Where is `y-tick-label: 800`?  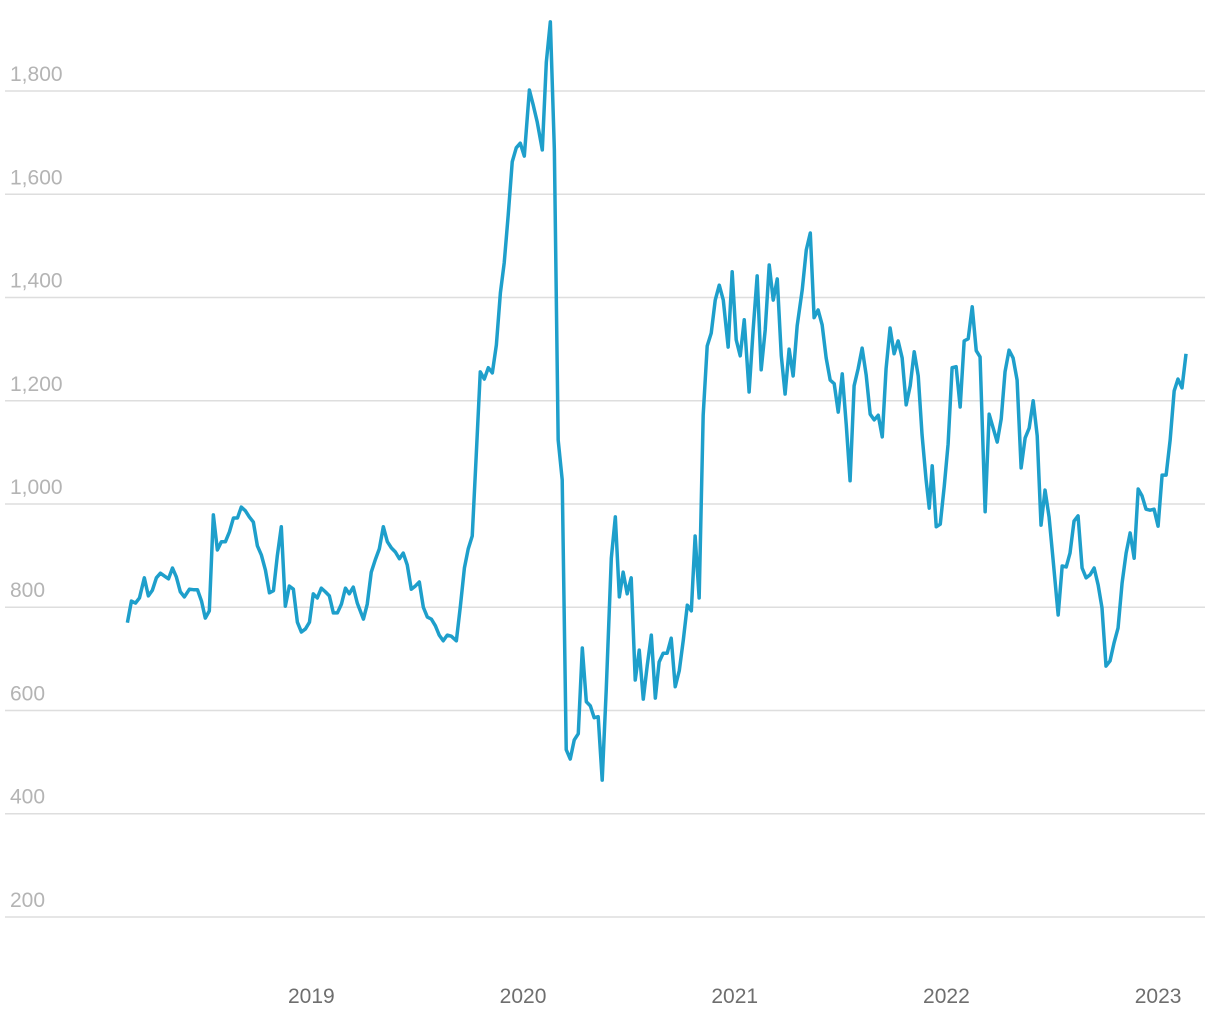
y-tick-label: 800 is located at coordinates (27, 590).